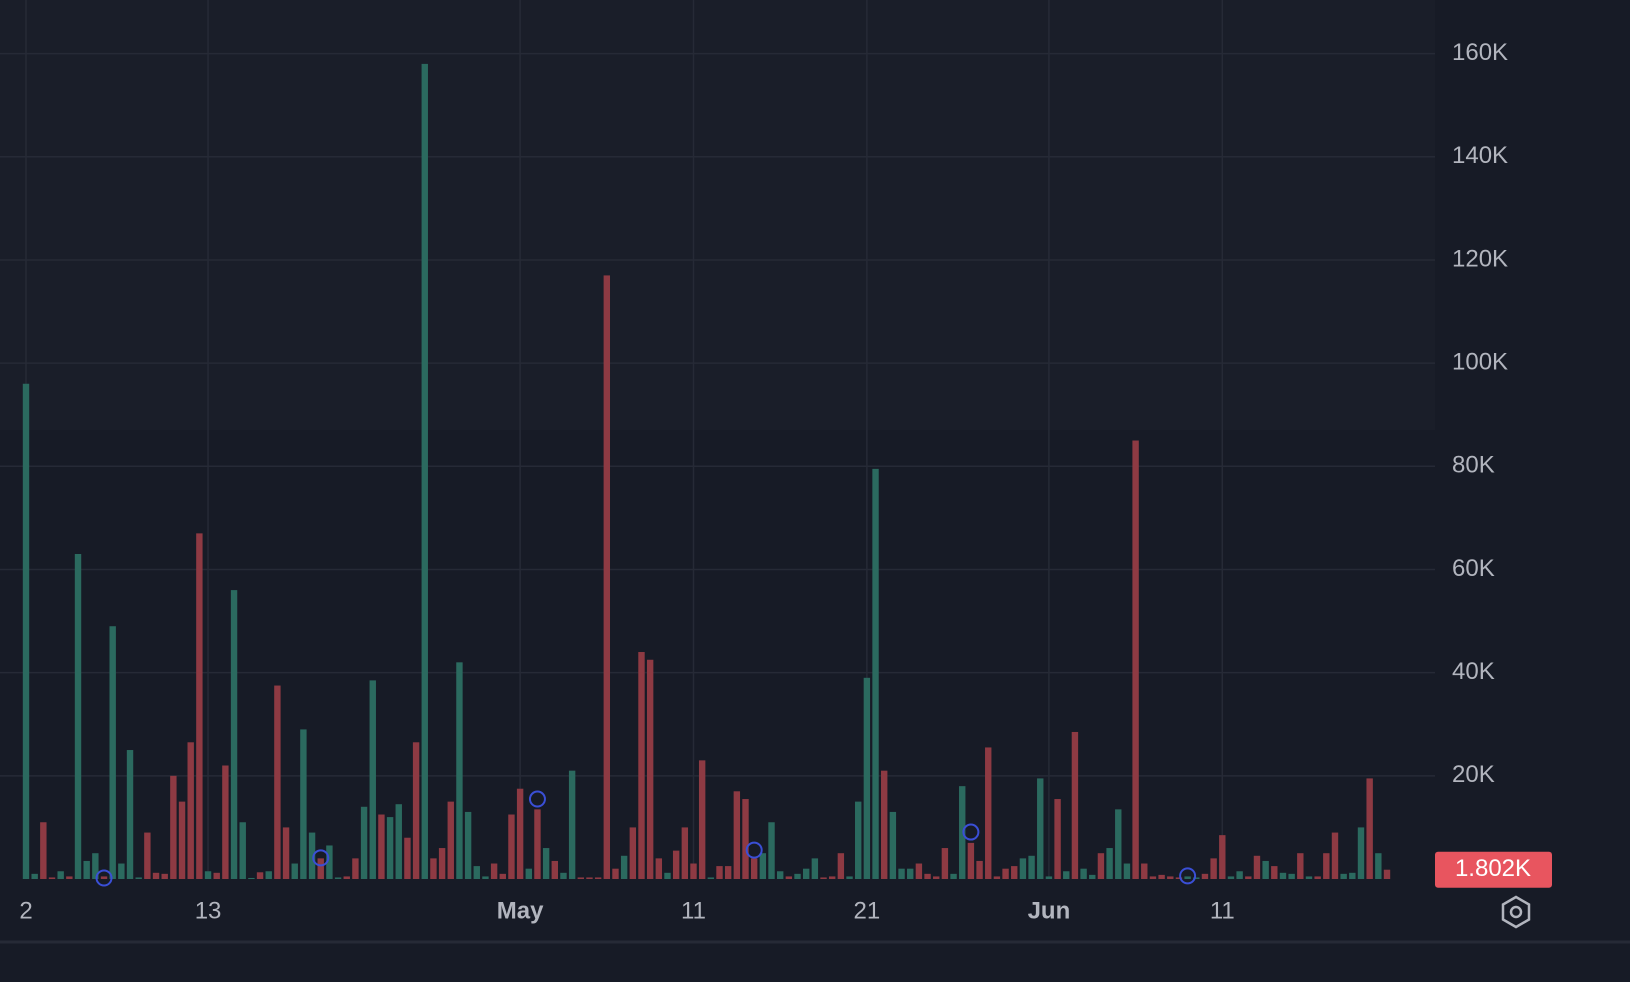 The width and height of the screenshot is (1630, 982). I want to click on settings-icon, so click(1516, 912).